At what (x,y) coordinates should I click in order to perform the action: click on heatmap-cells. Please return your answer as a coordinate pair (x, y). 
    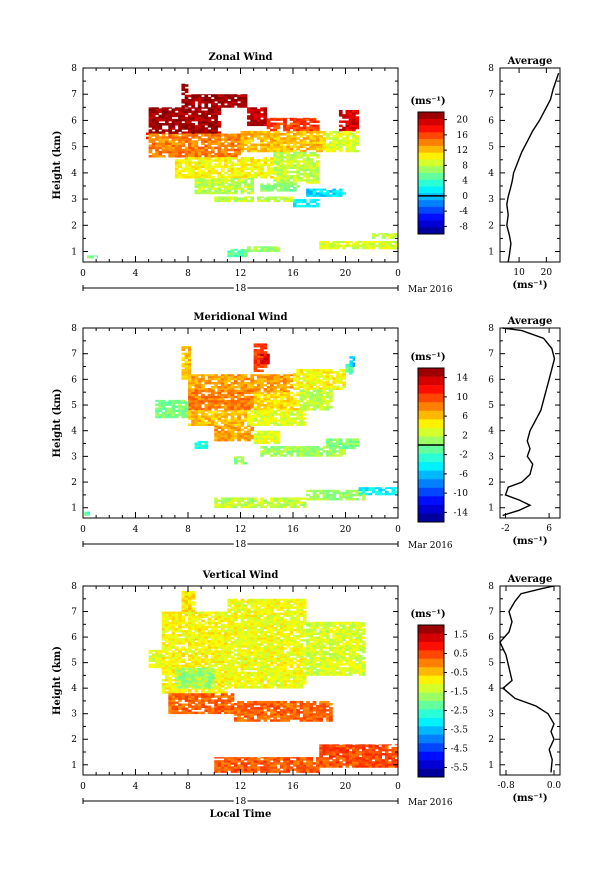
    Looking at the image, I should click on (242, 171).